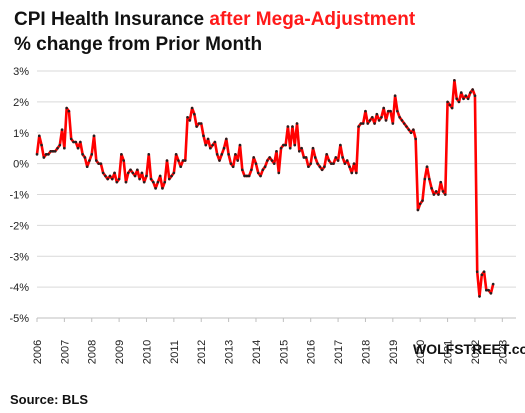 This screenshot has height=413, width=525. What do you see at coordinates (21, 134) in the screenshot?
I see `y-tick-label: 1%` at bounding box center [21, 134].